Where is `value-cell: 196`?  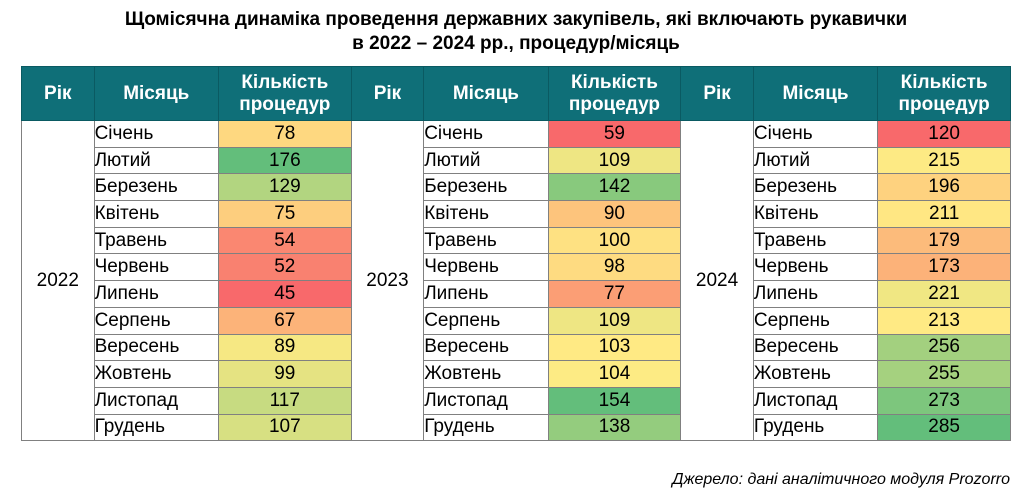 value-cell: 196 is located at coordinates (944, 187).